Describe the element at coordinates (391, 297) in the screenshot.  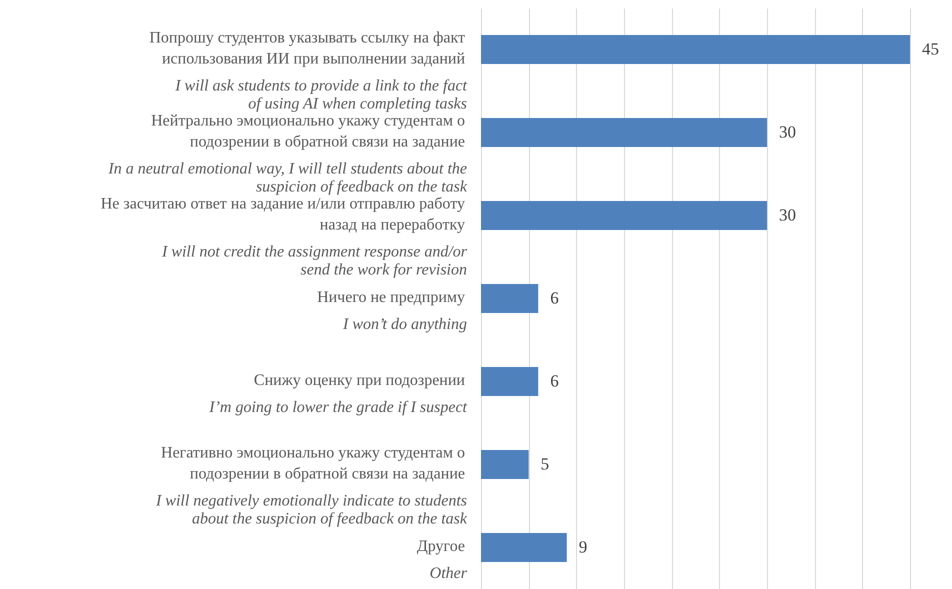
I see `y-tick-label: Ничего не предприму` at that location.